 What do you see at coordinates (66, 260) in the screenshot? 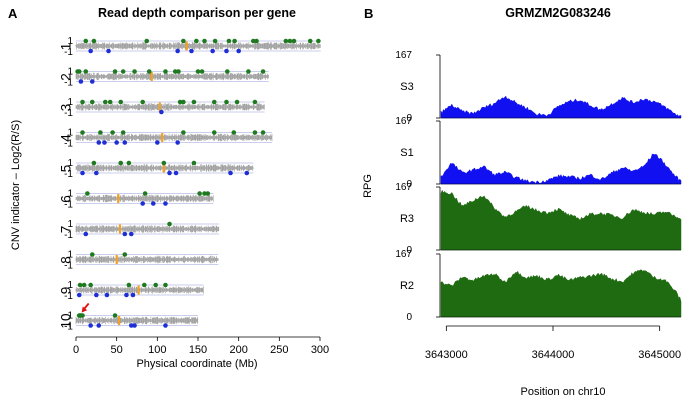
I see `chromosome-label: 8` at bounding box center [66, 260].